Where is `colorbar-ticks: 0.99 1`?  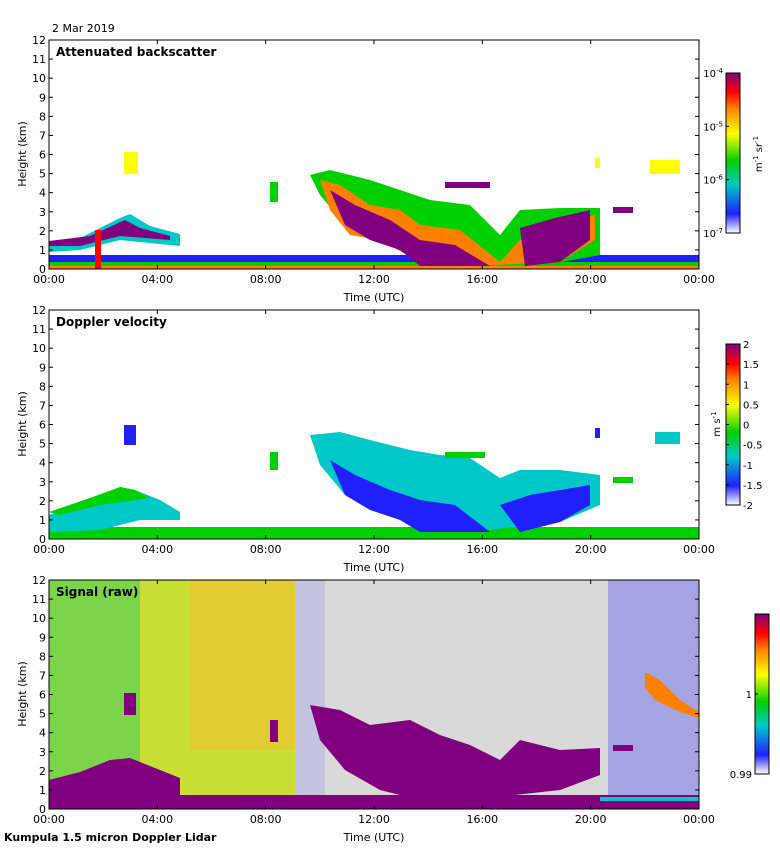 colorbar-ticks: 0.99 1 is located at coordinates (744, 735).